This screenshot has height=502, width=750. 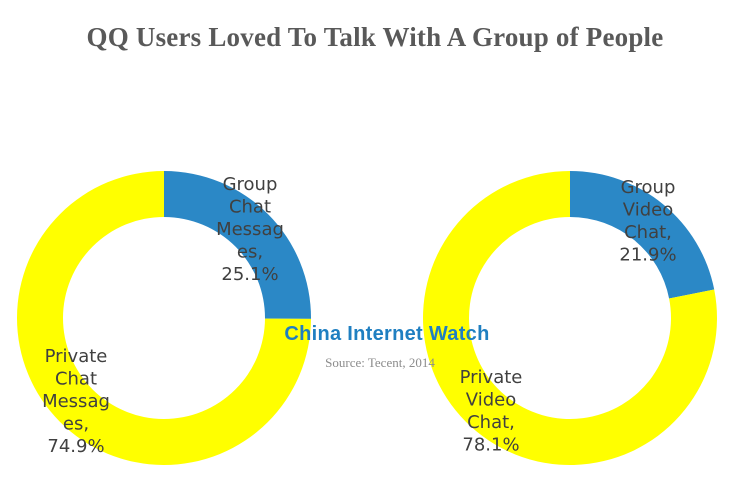 I want to click on donut-1-label-1: Group Chat Messag es, 25.1%, so click(x=250, y=229).